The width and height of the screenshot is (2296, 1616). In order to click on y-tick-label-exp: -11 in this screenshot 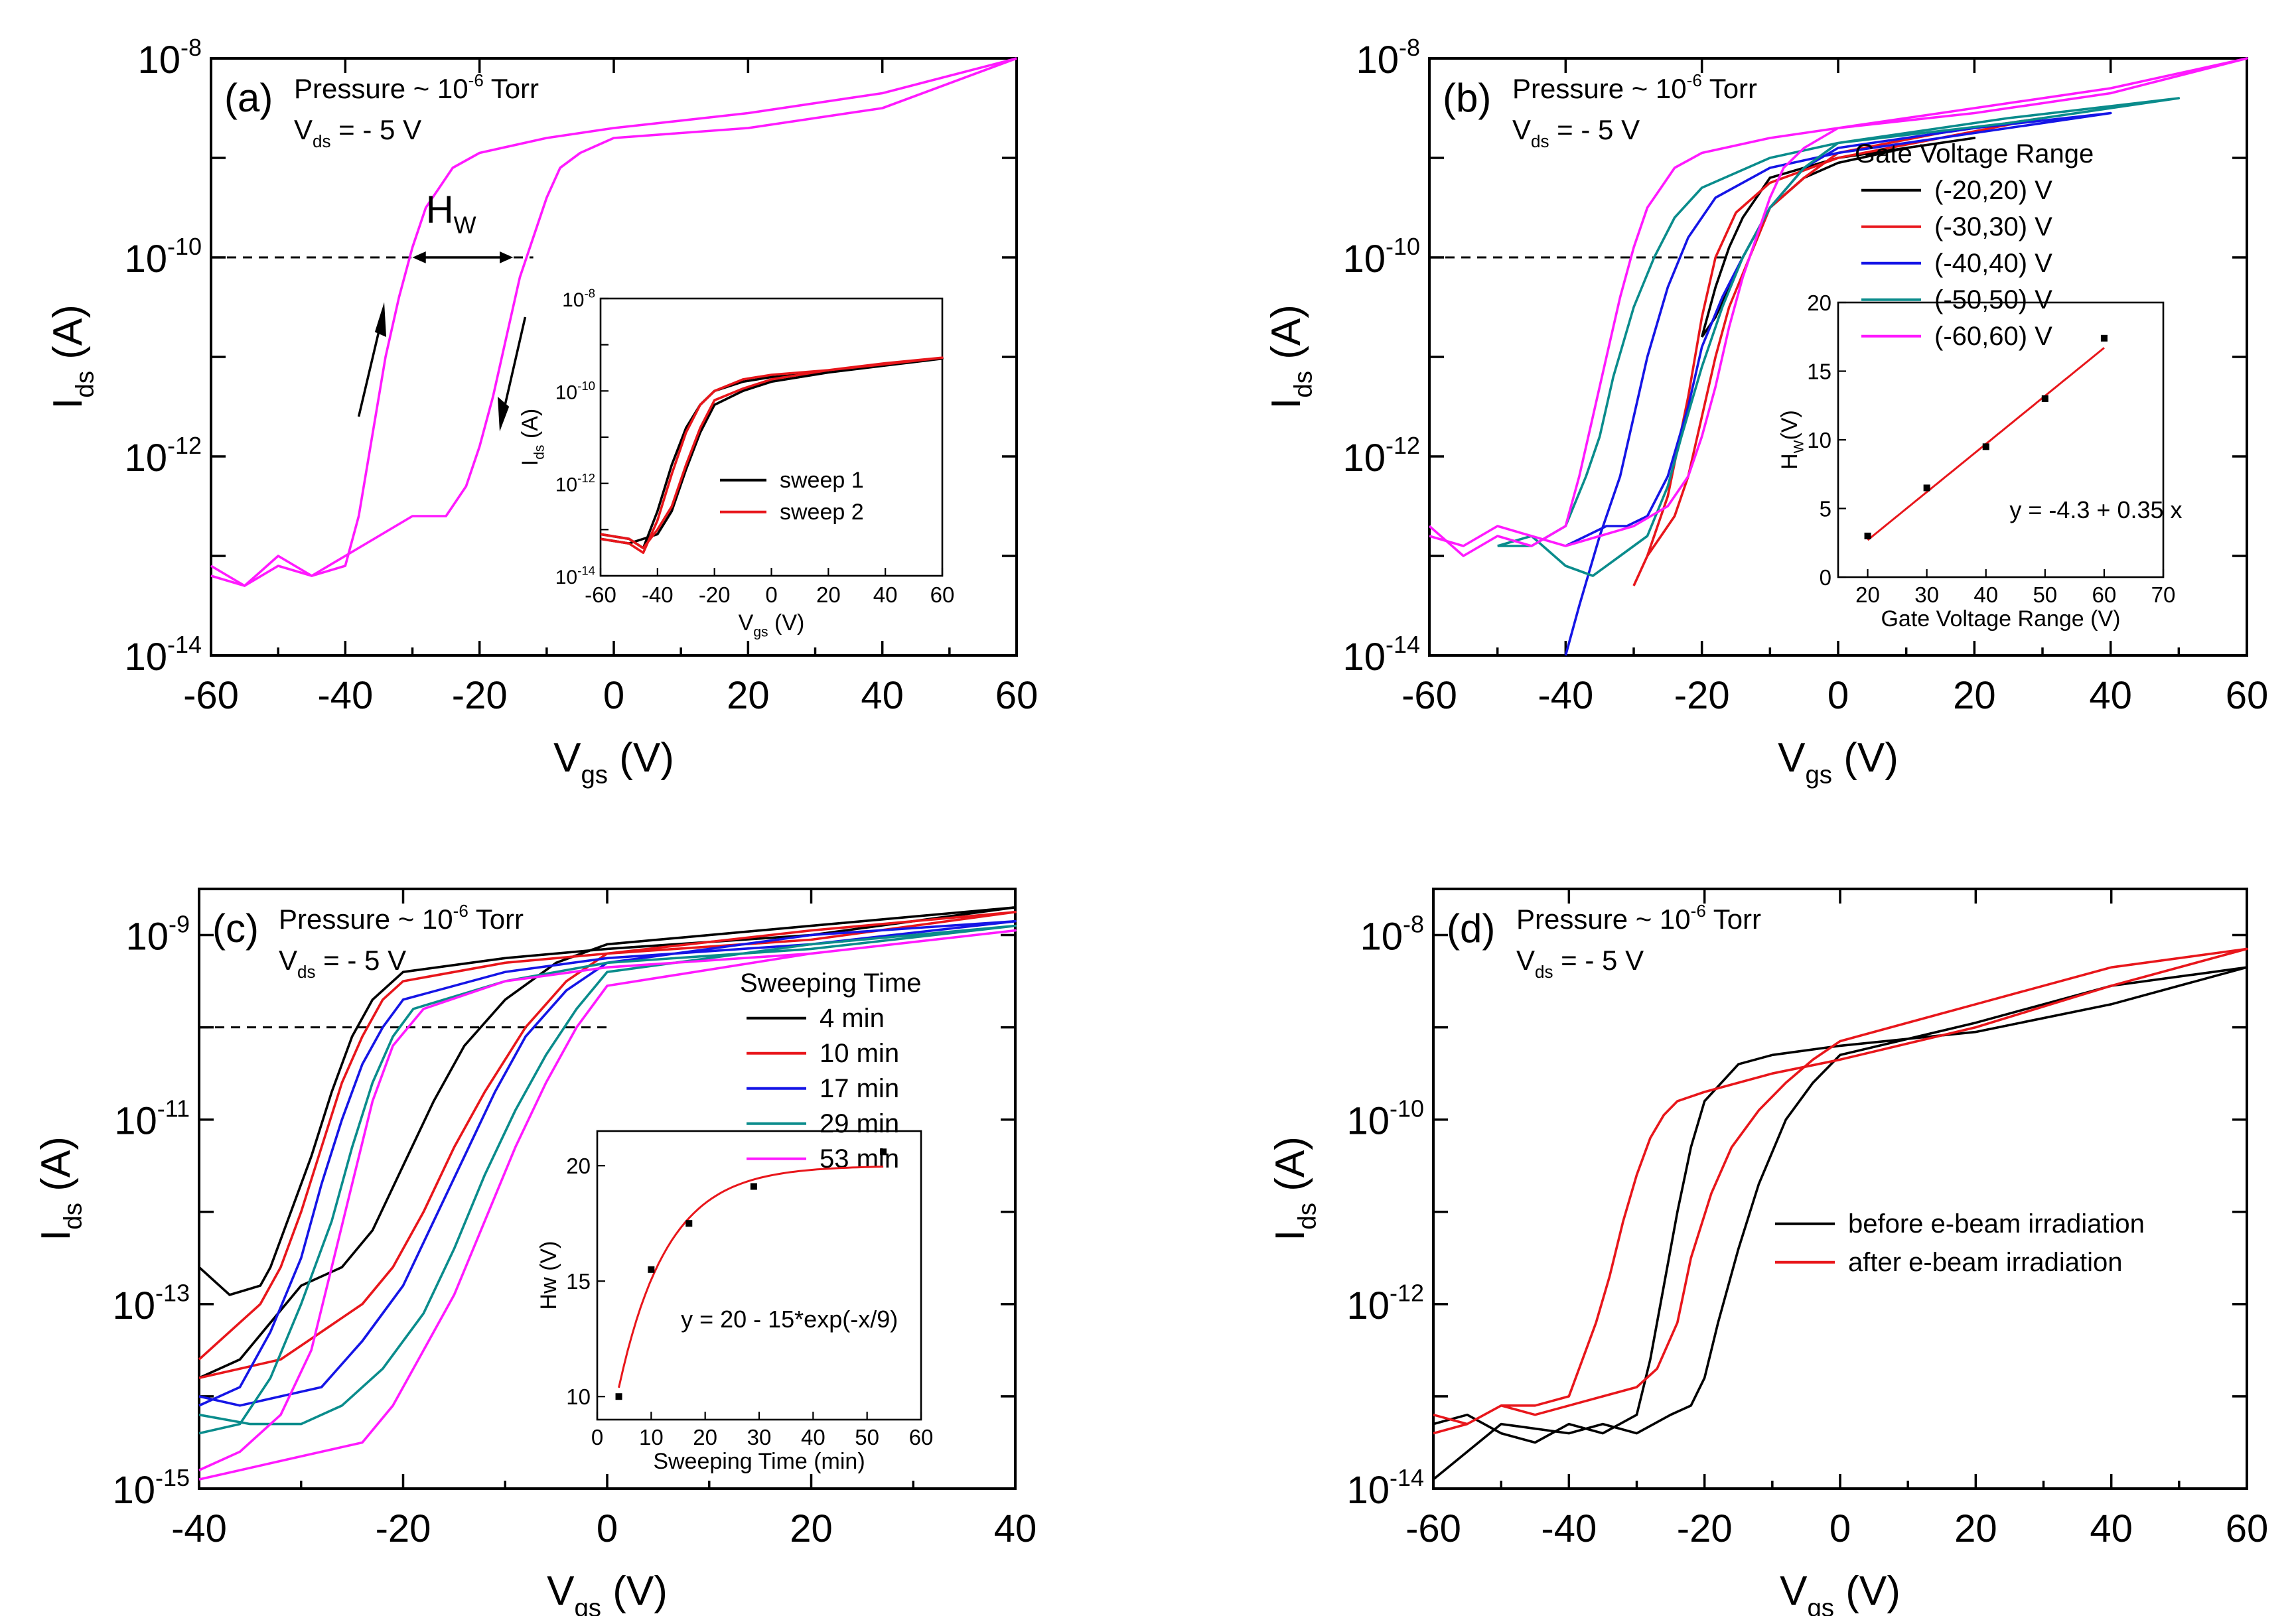, I will do `click(173, 1108)`.